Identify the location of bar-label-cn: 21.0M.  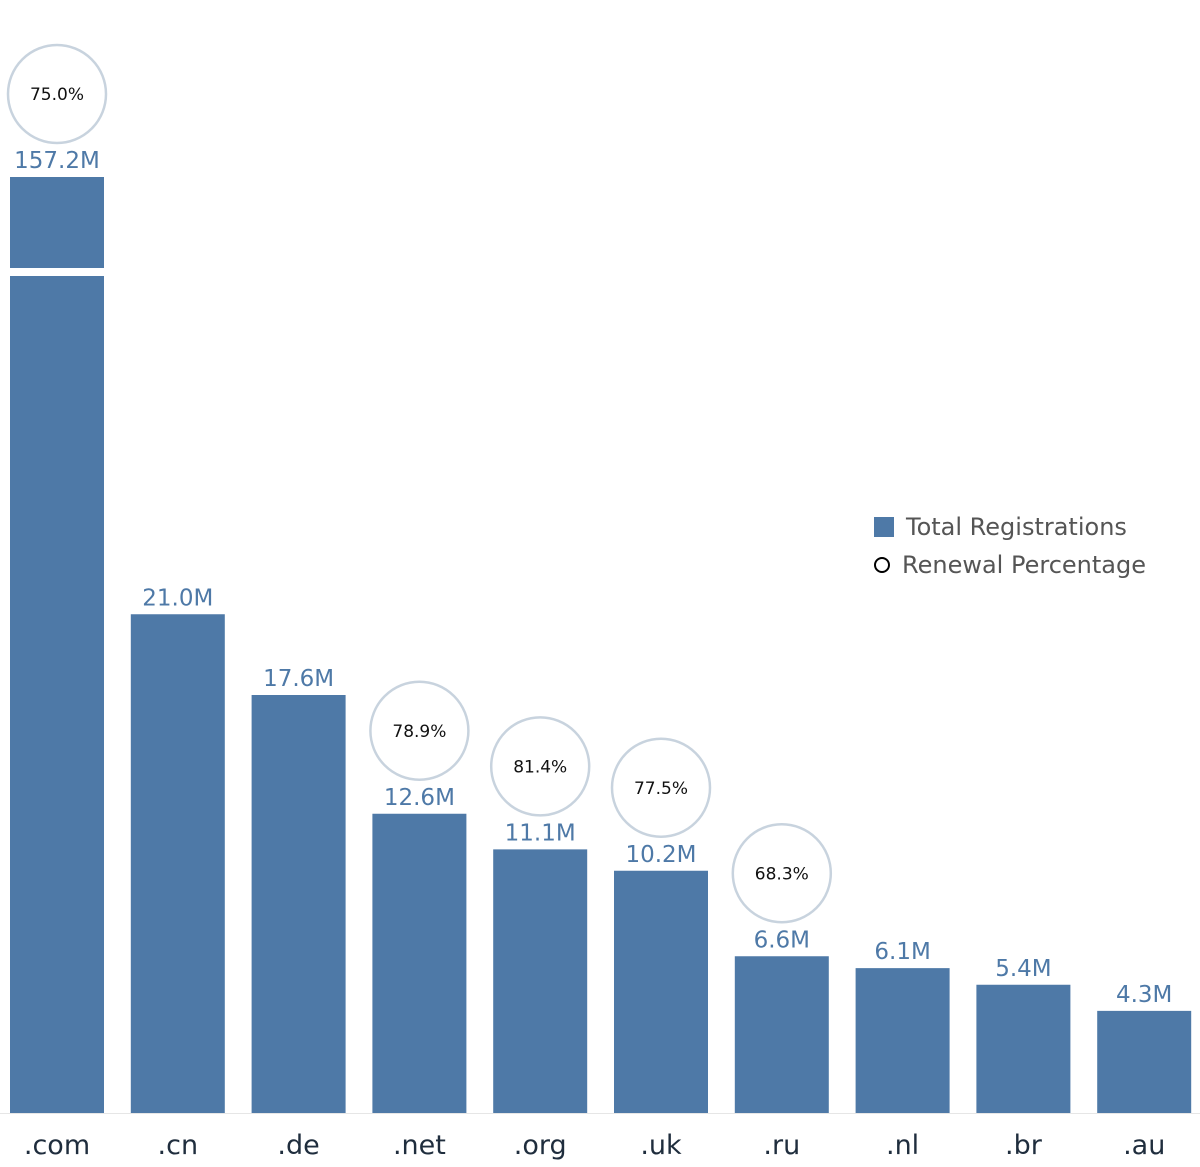
(177, 598).